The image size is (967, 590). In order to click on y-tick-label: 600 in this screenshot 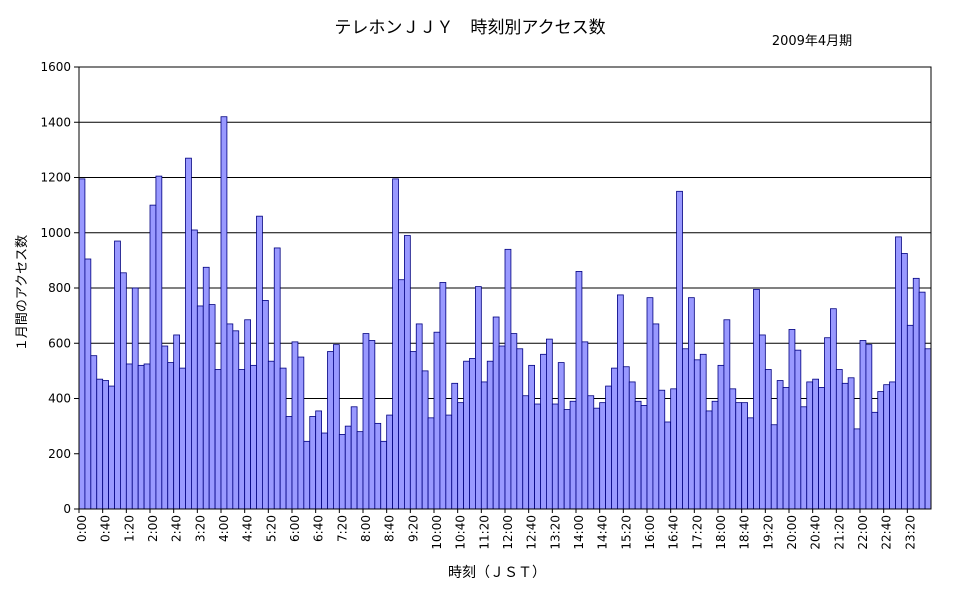, I will do `click(59, 343)`.